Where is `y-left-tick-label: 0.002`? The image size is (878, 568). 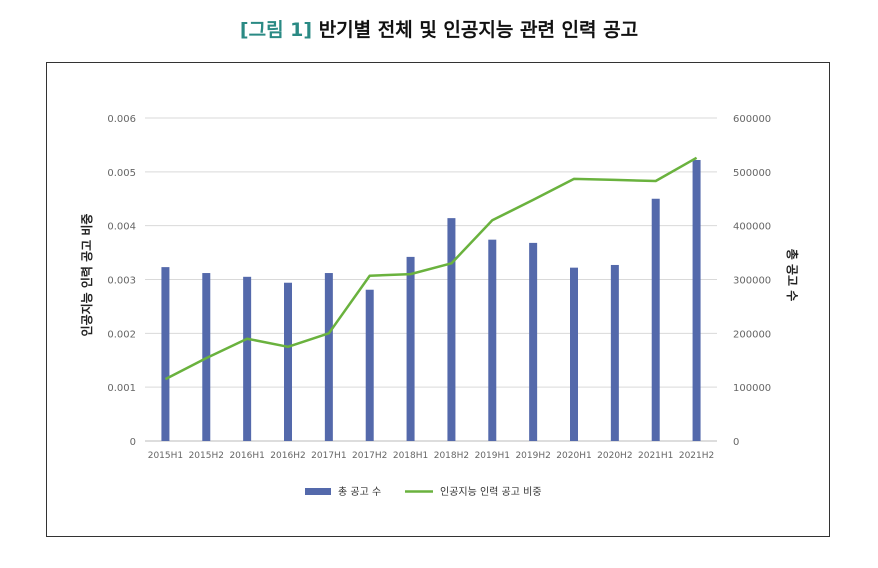
y-left-tick-label: 0.002 is located at coordinates (121, 334).